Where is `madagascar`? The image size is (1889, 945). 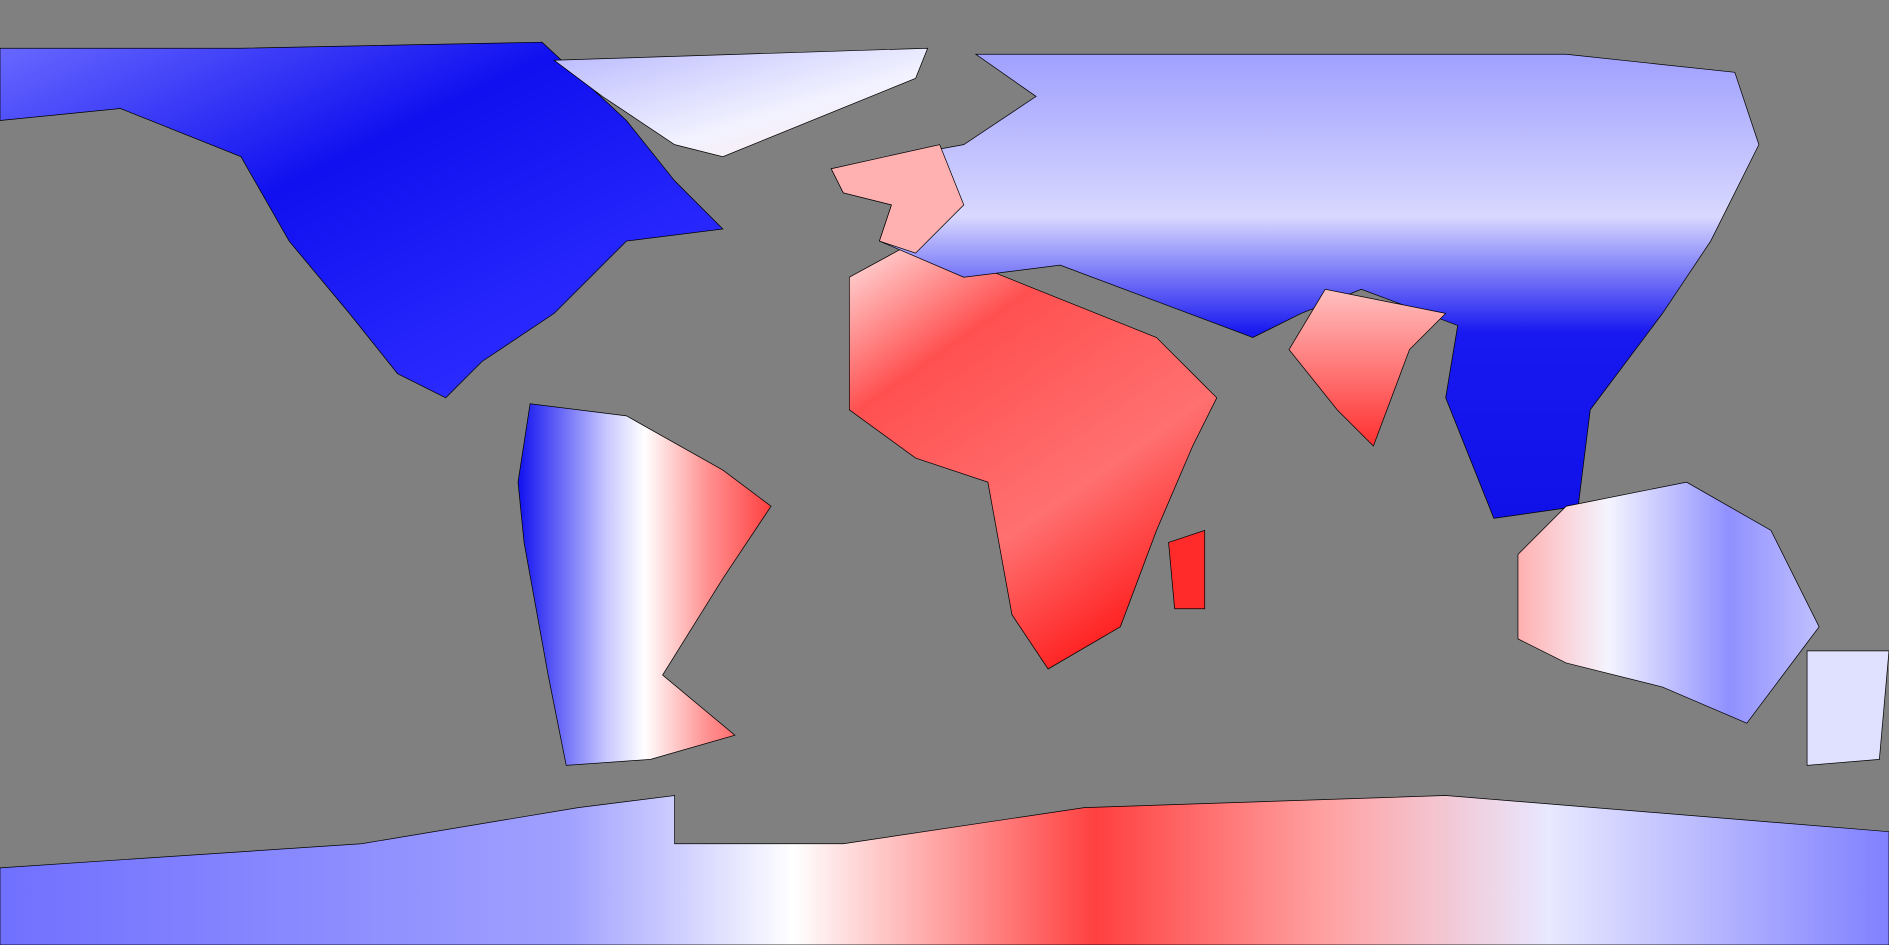 madagascar is located at coordinates (1187, 569).